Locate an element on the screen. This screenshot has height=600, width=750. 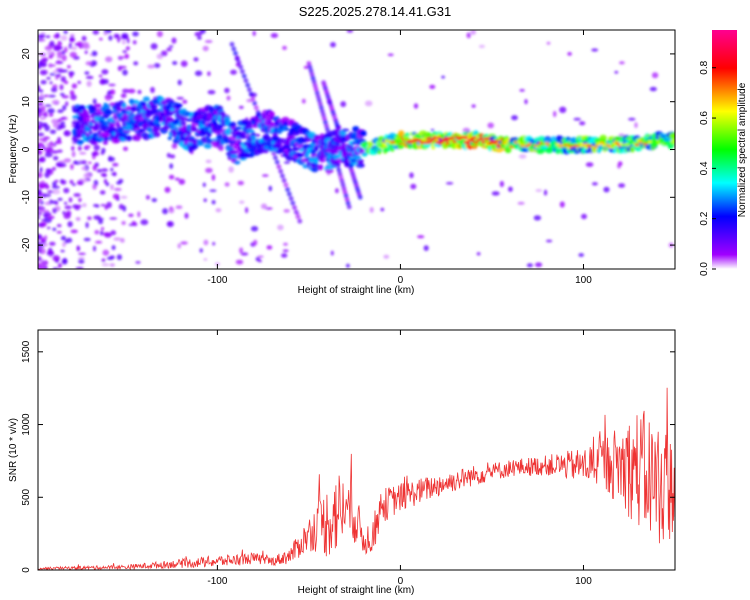
snr-y-tick-label: 1000 is located at coordinates (26, 424).